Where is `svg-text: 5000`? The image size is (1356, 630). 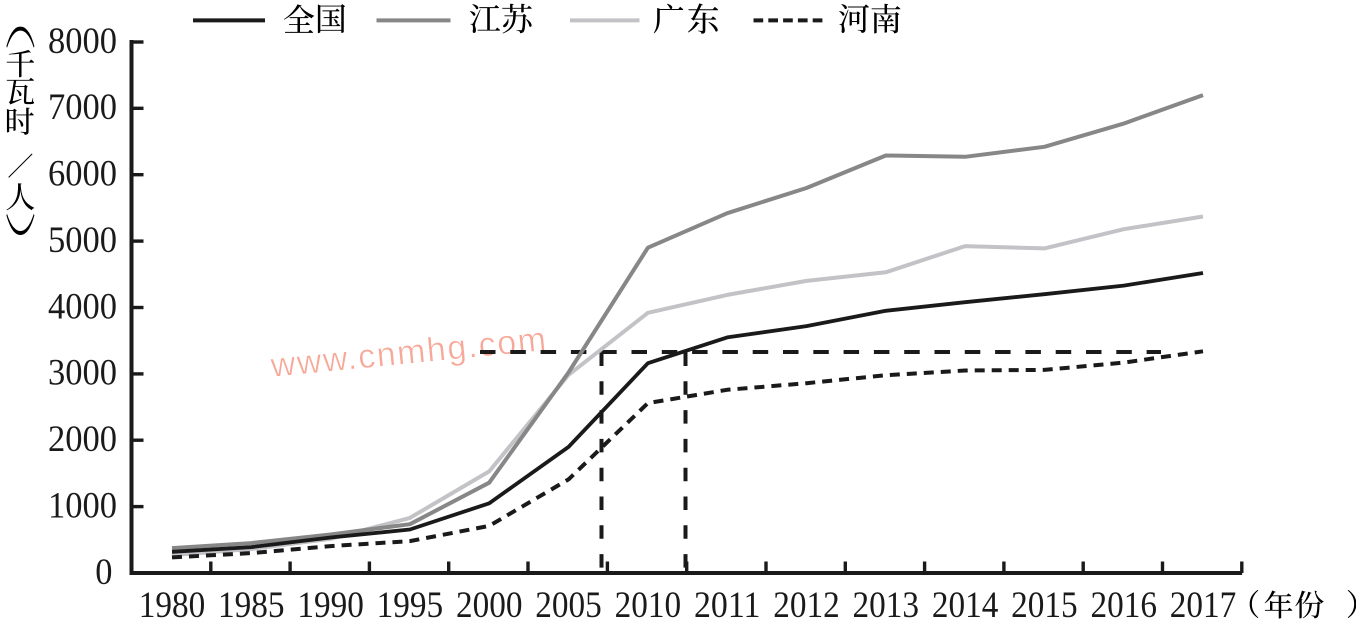 svg-text: 5000 is located at coordinates (82, 240).